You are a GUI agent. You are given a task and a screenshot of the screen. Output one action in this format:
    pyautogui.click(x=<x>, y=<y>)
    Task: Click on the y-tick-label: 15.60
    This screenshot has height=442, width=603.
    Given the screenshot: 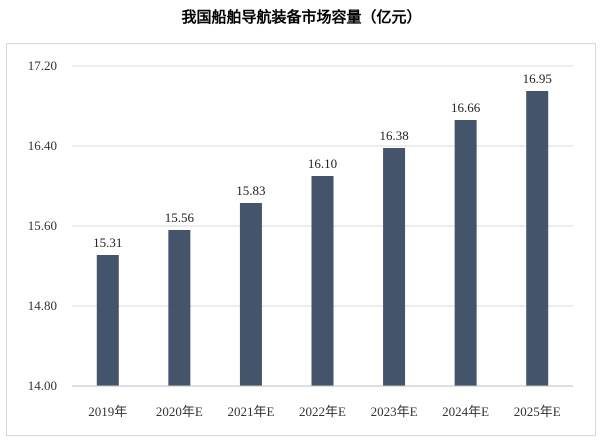 What is the action you would take?
    pyautogui.click(x=42, y=225)
    